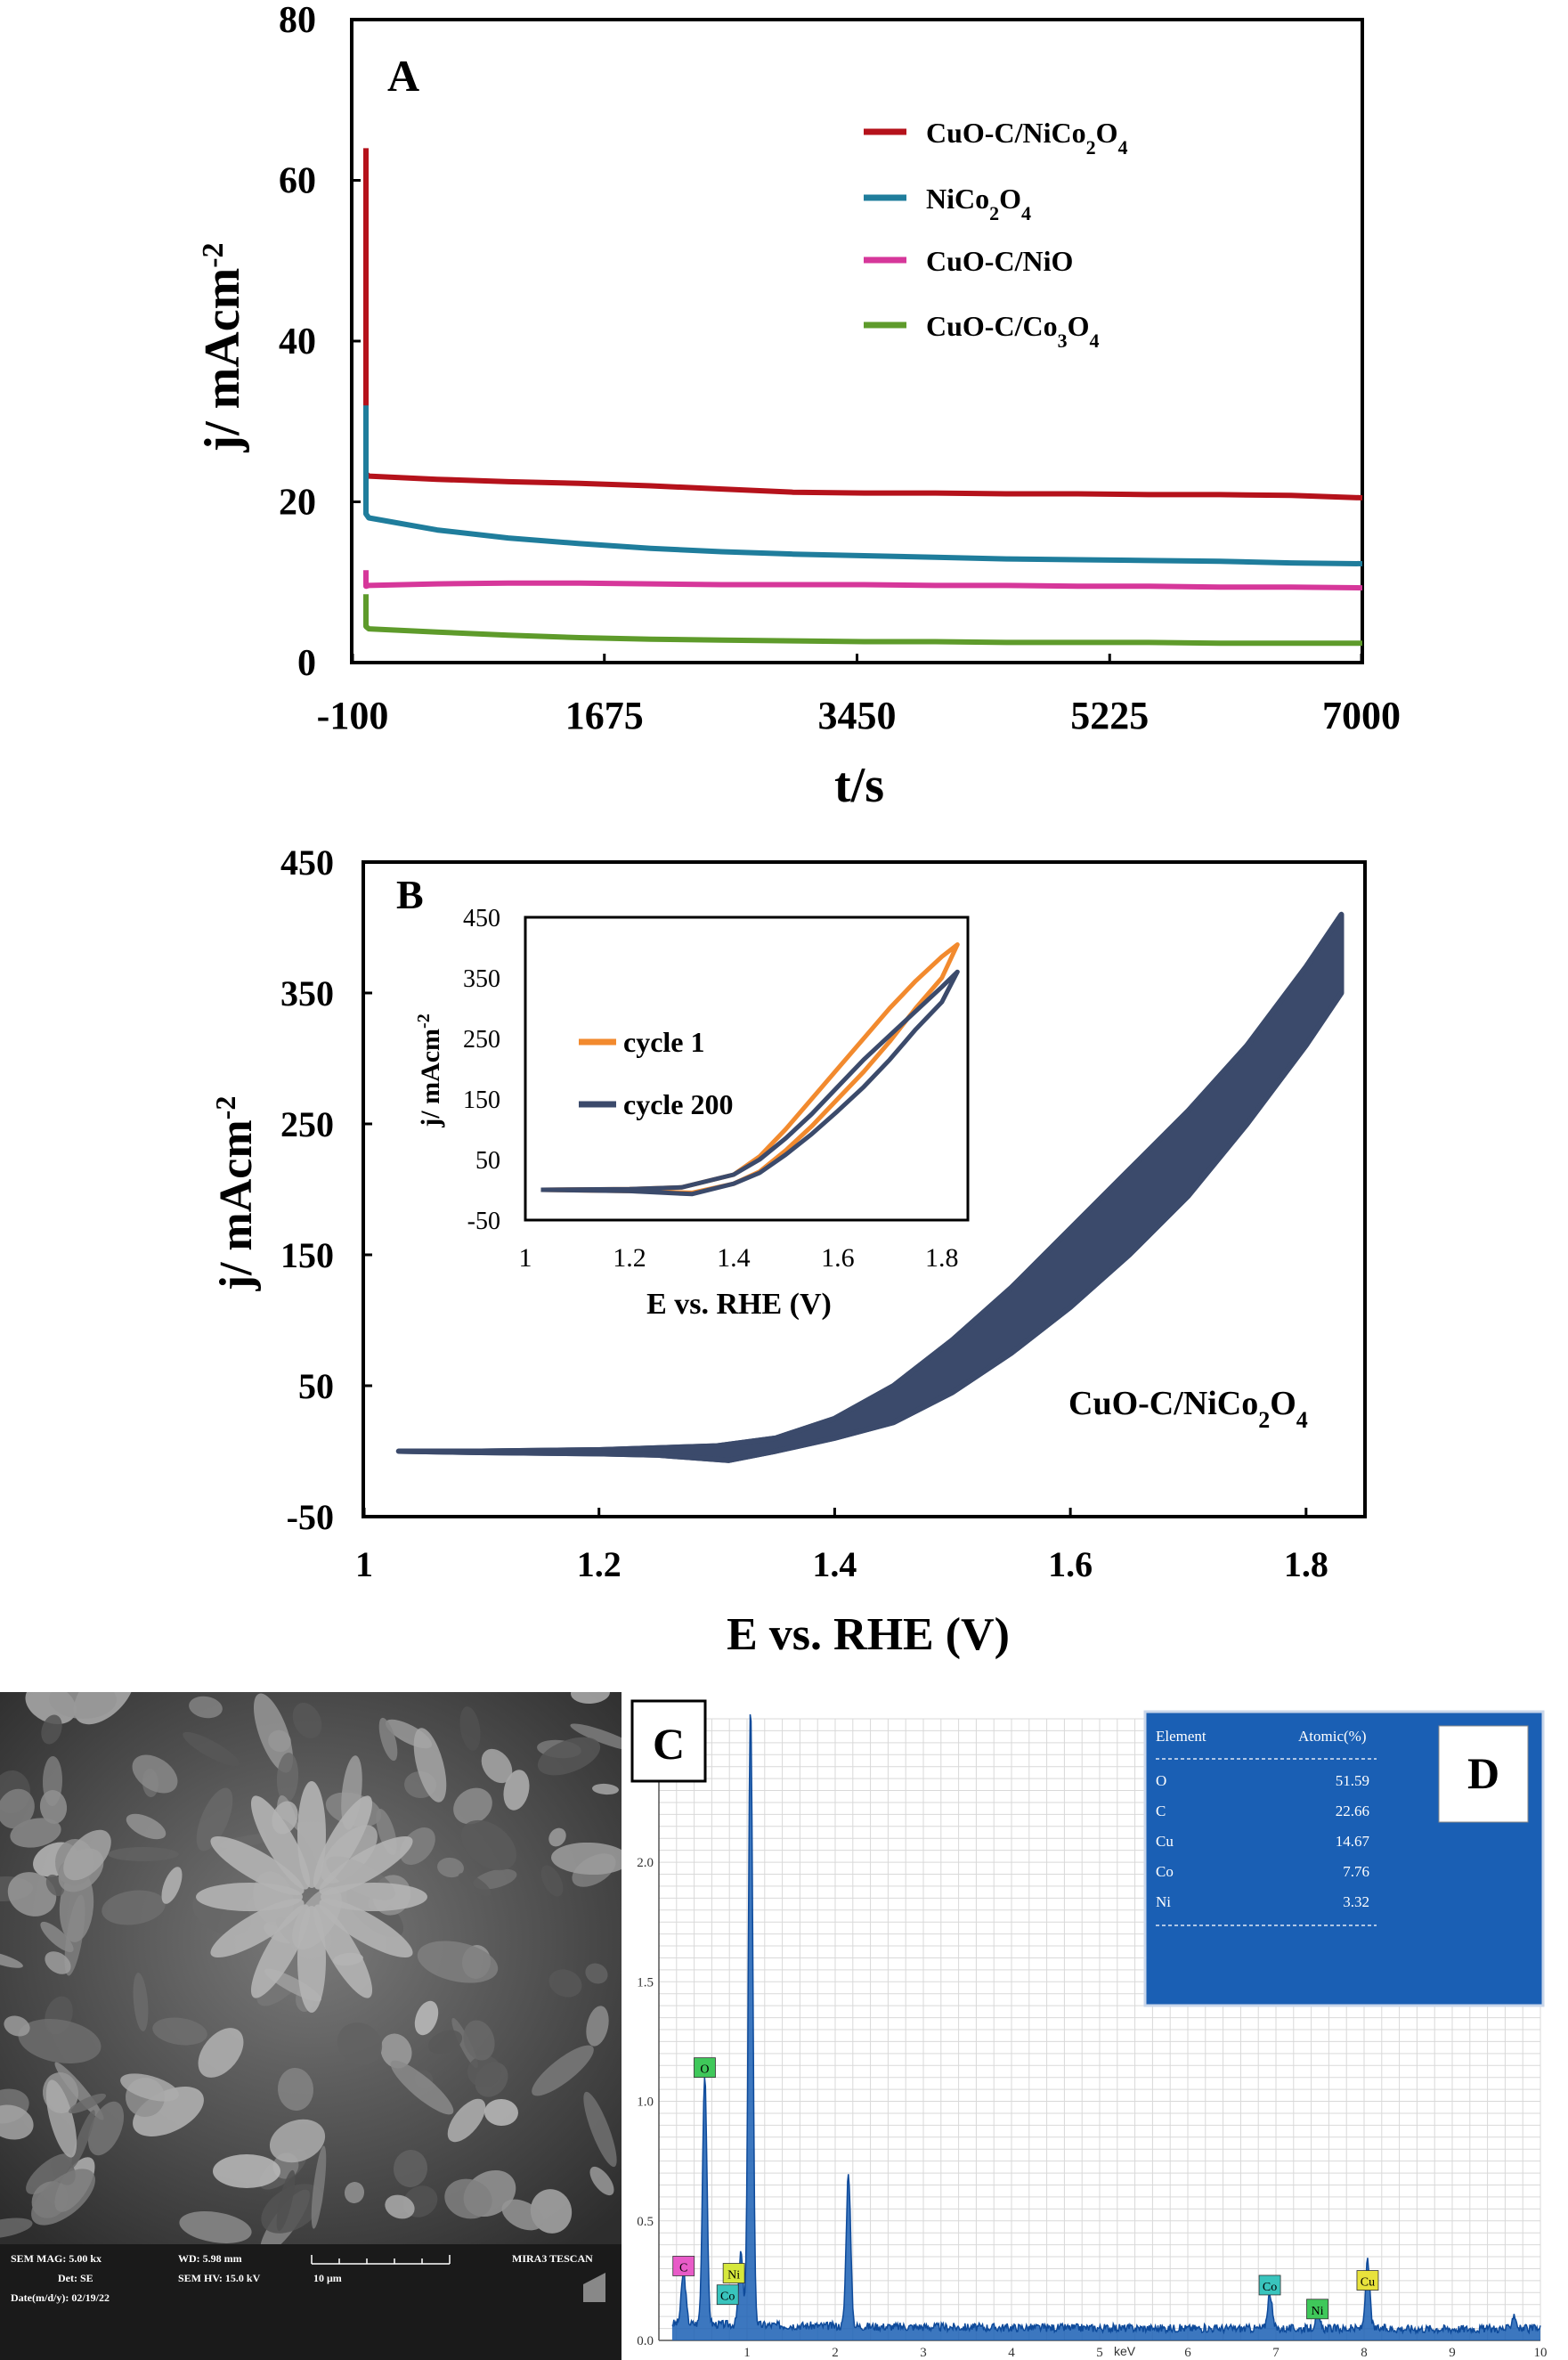  Describe the element at coordinates (311, 1973) in the screenshot. I see `sem-particle-texture` at that location.